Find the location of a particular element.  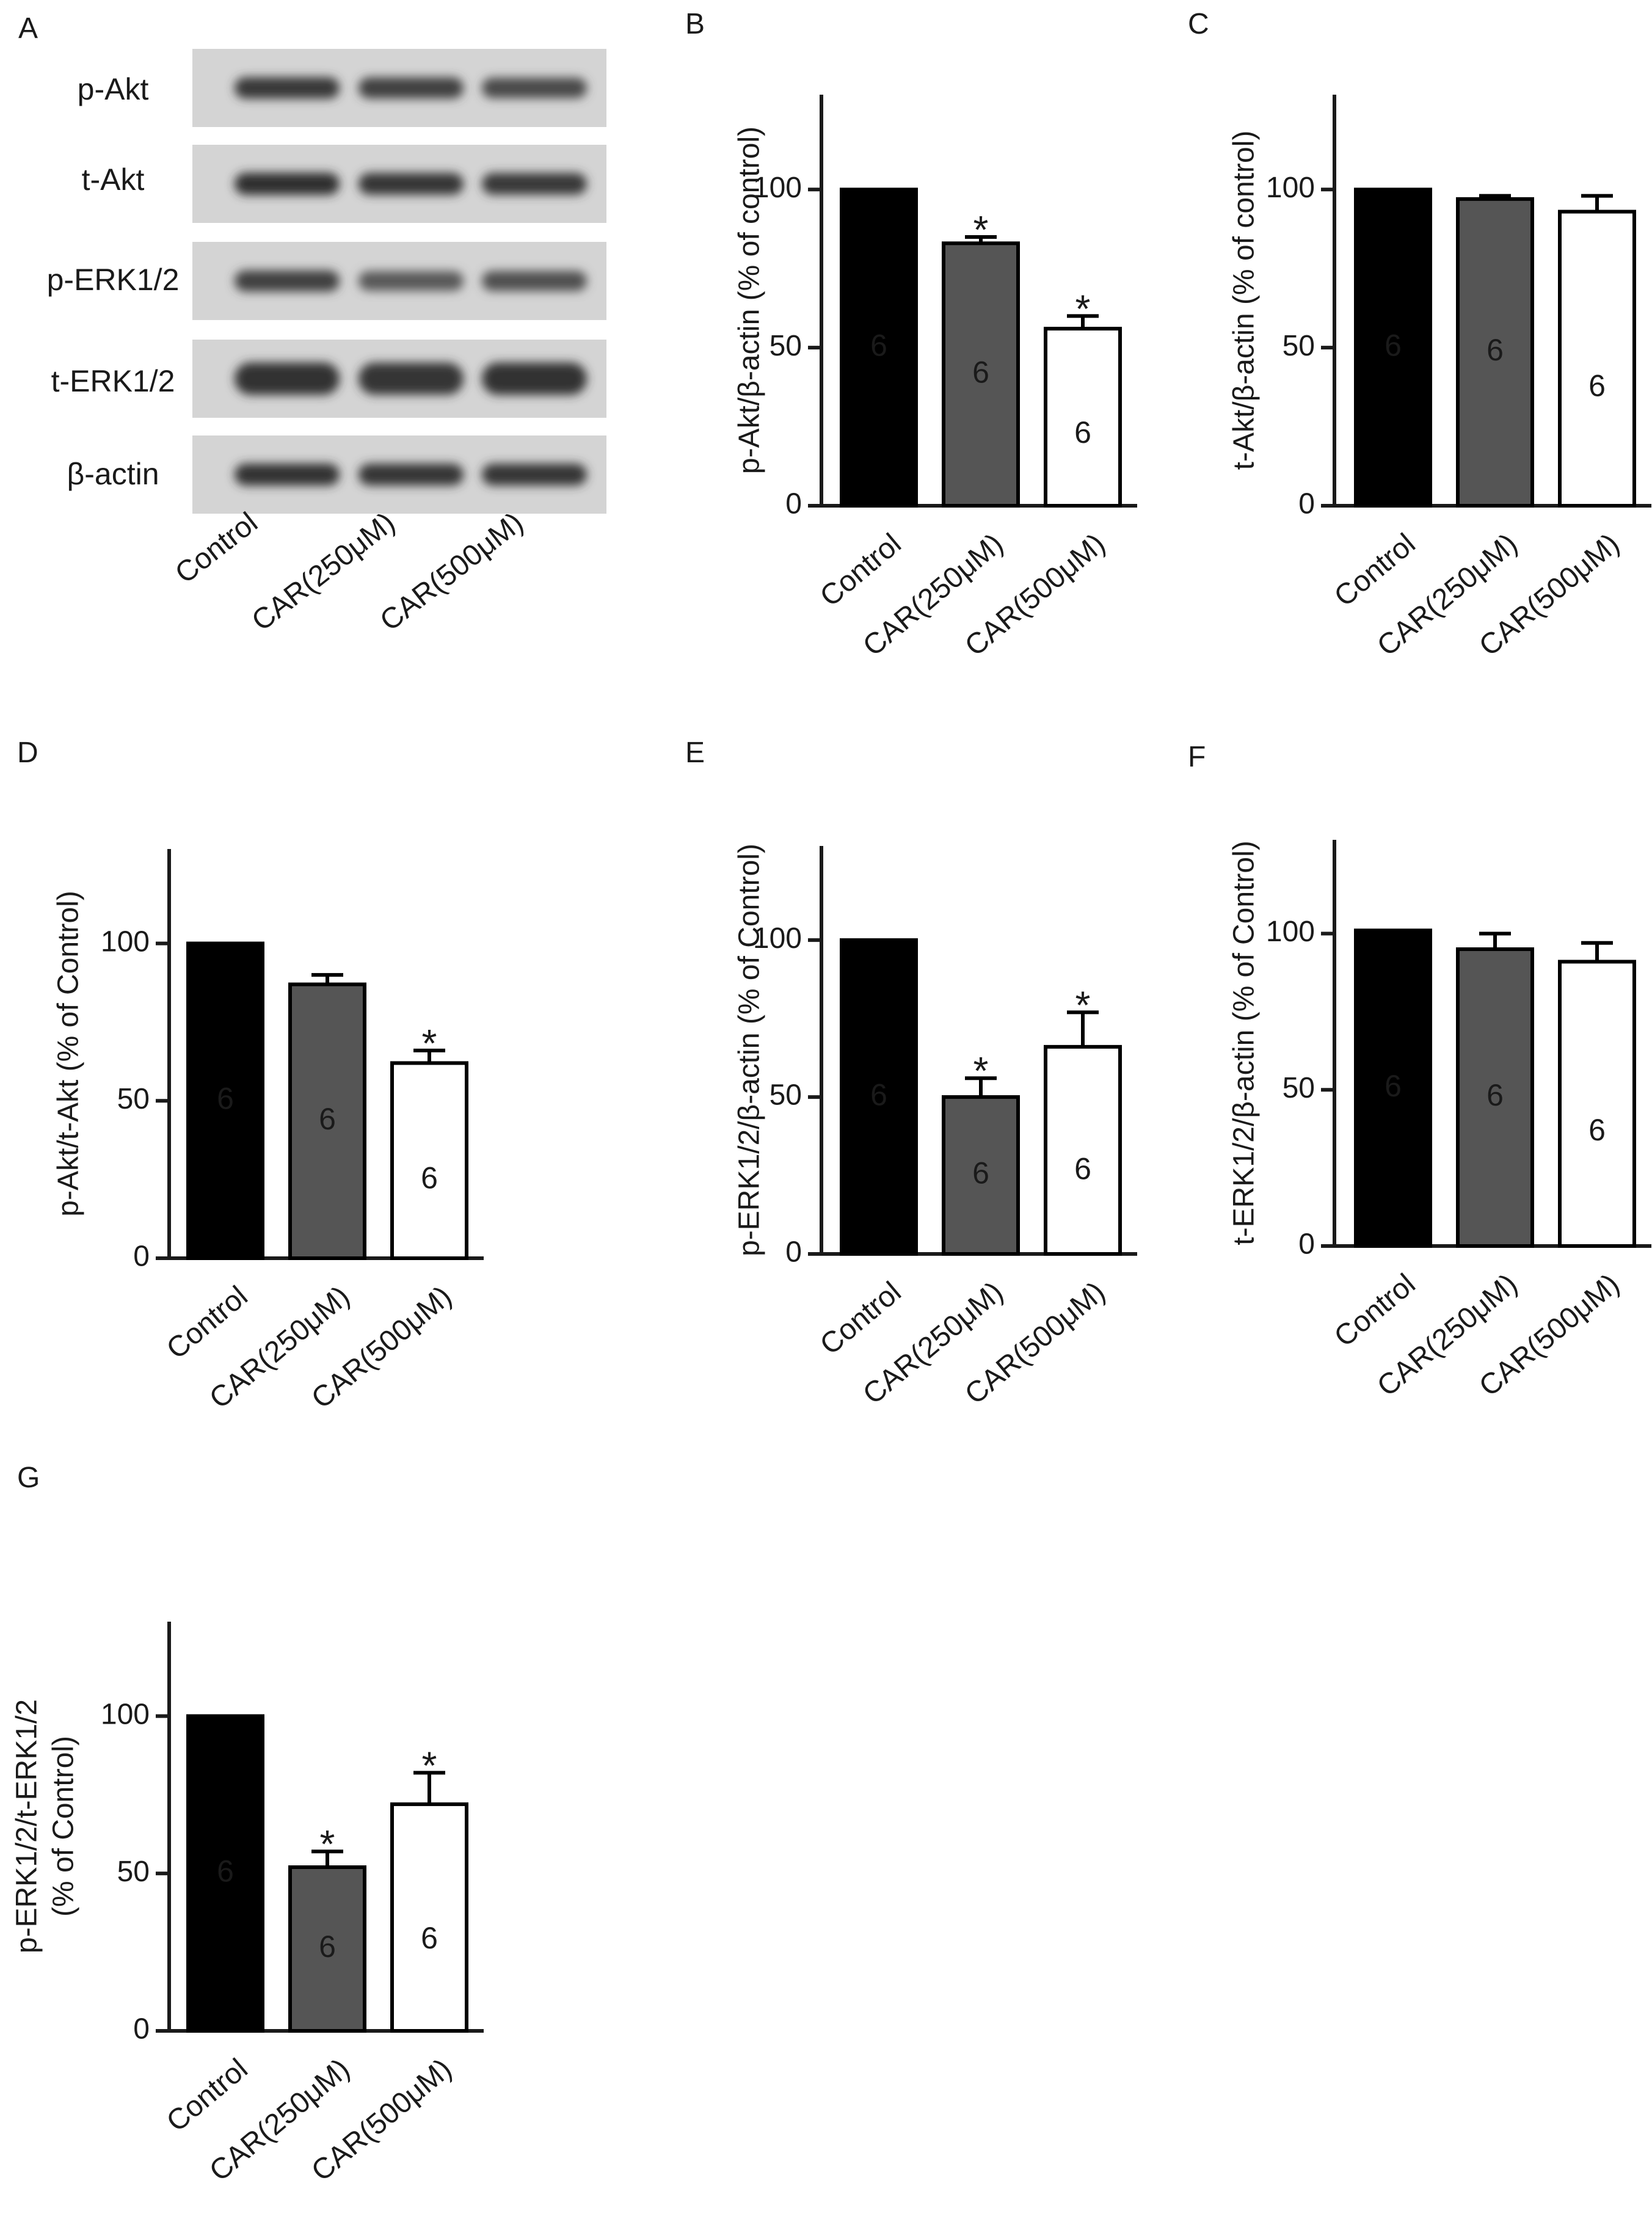

blot-band-label: β-actin is located at coordinates (113, 474).